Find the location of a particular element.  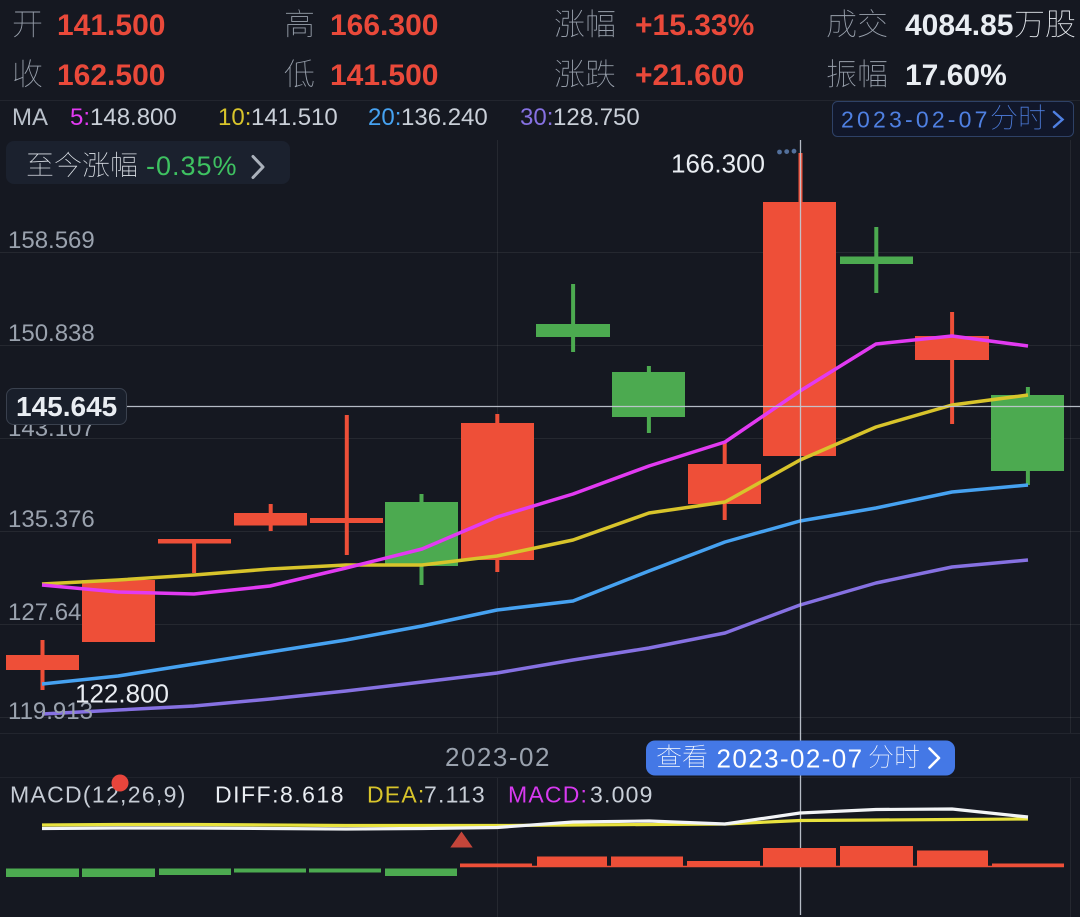

svg-text: DIFF:8.618 is located at coordinates (280, 795).